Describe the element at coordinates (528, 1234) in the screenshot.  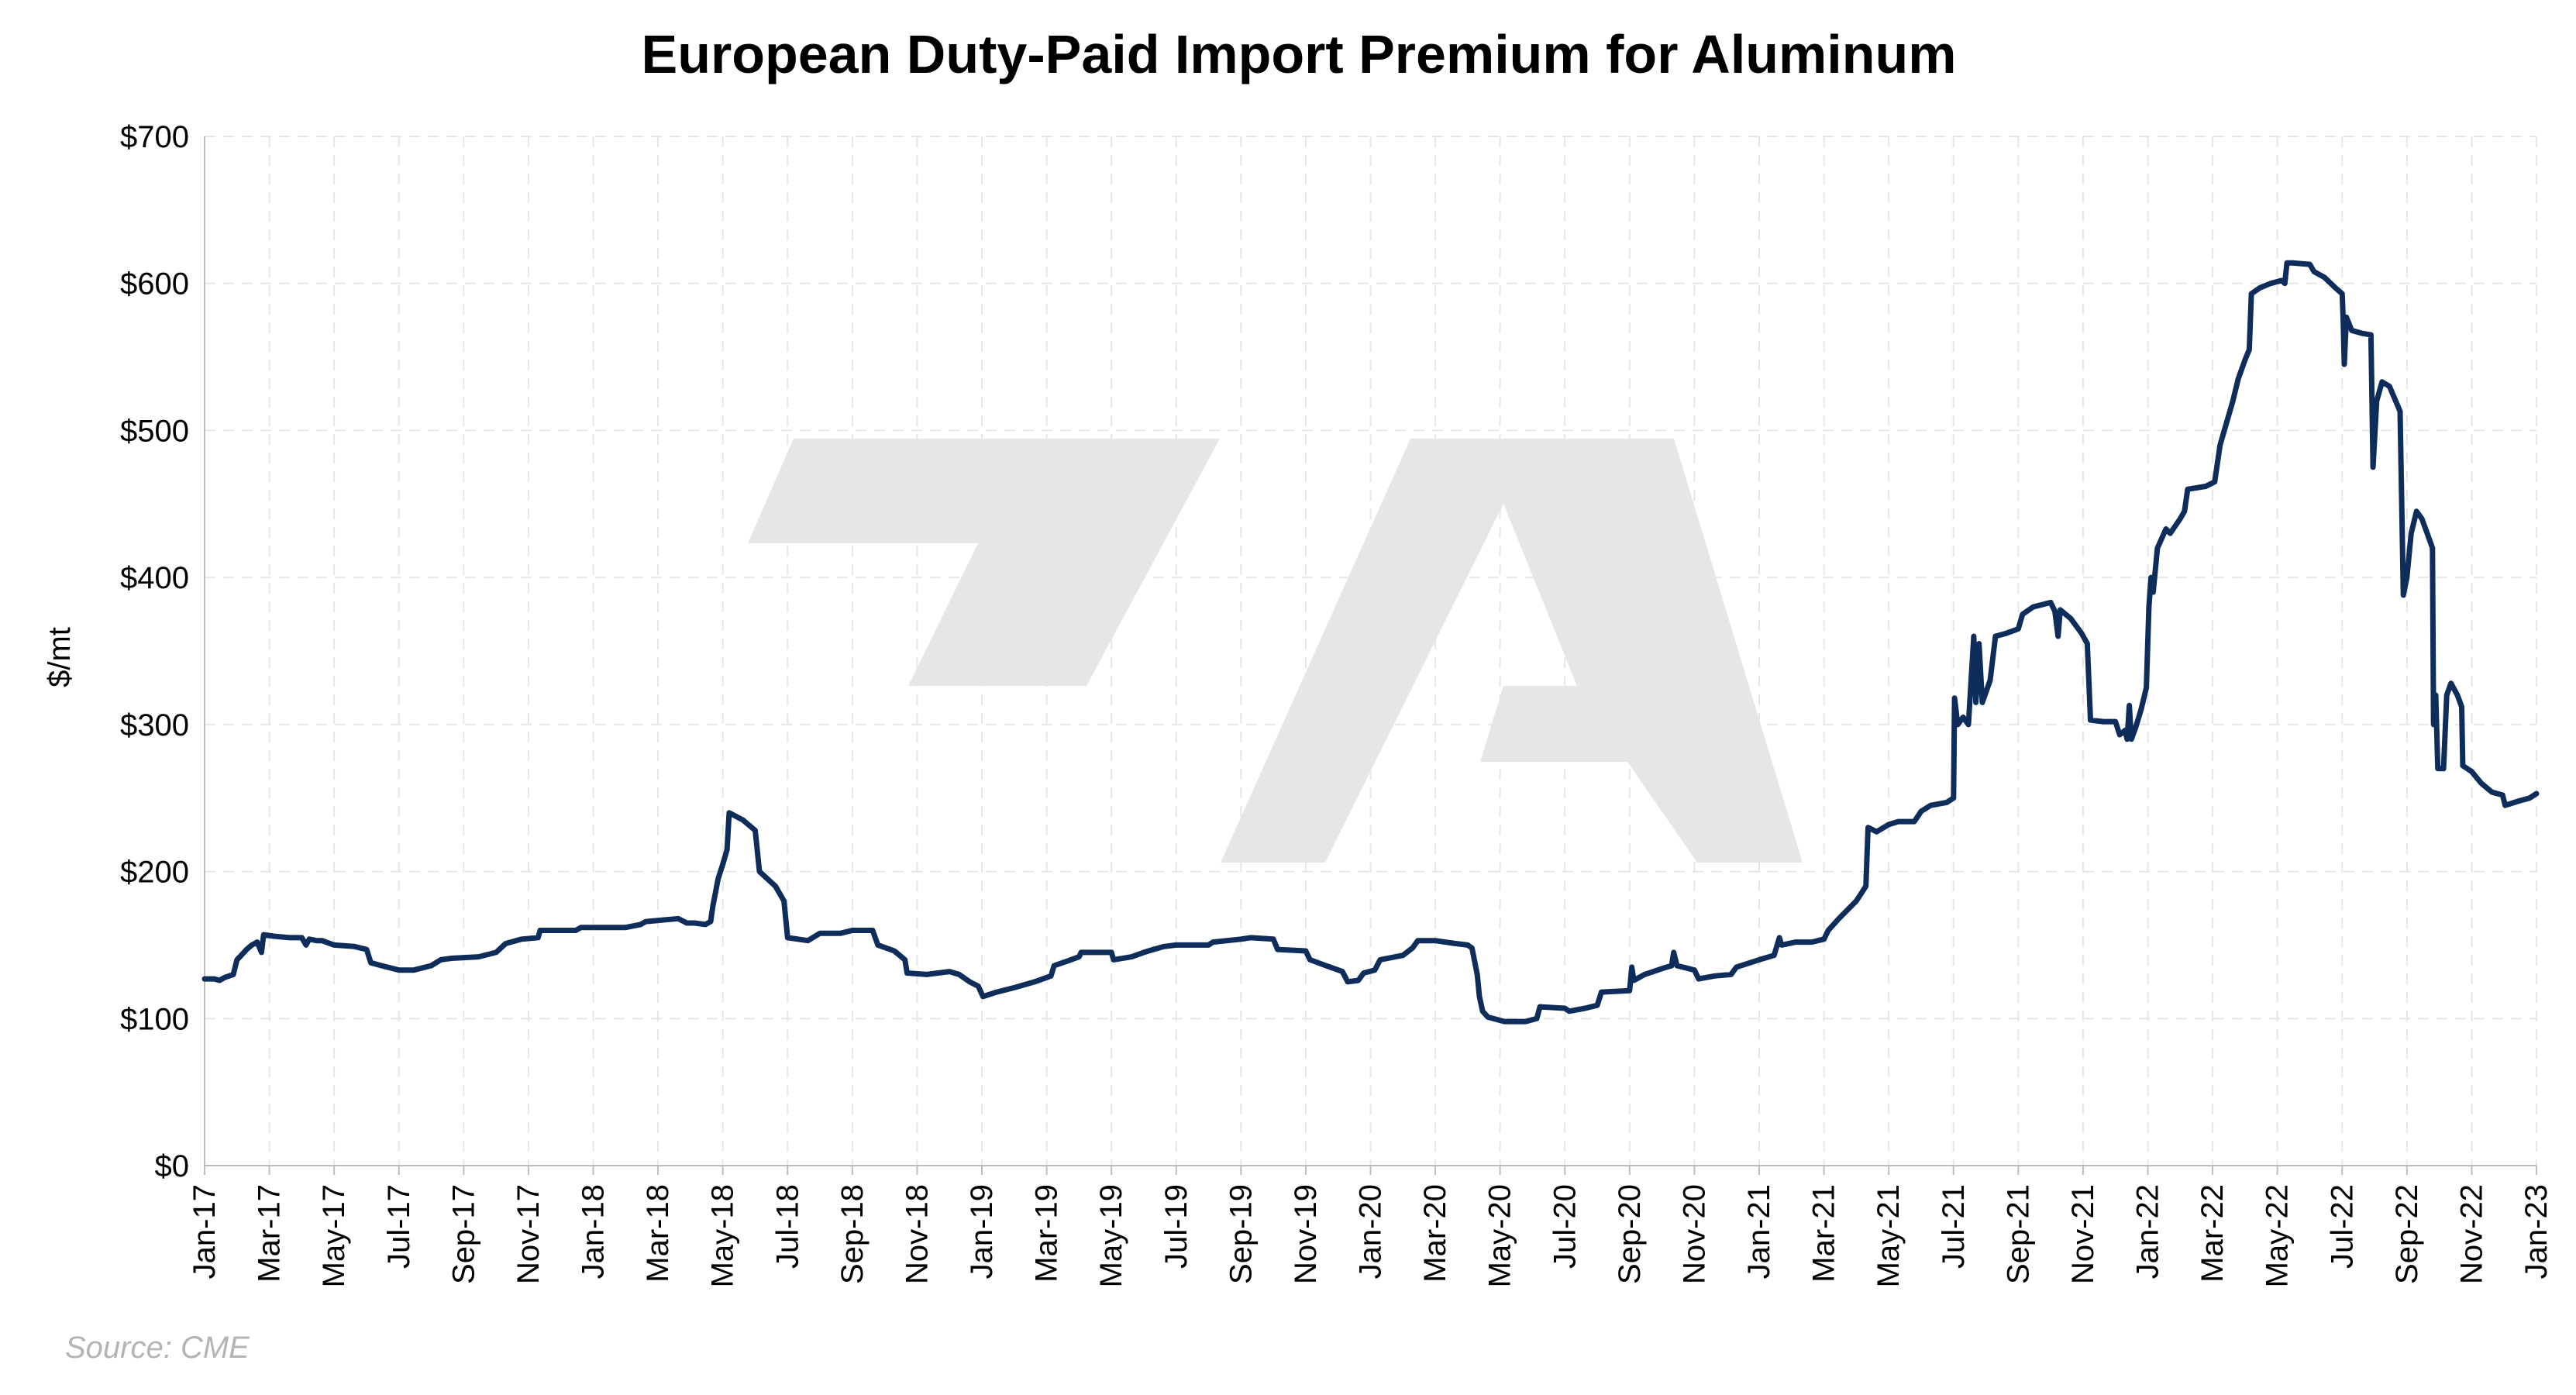
I see `x-tick-label: Nov-17` at that location.